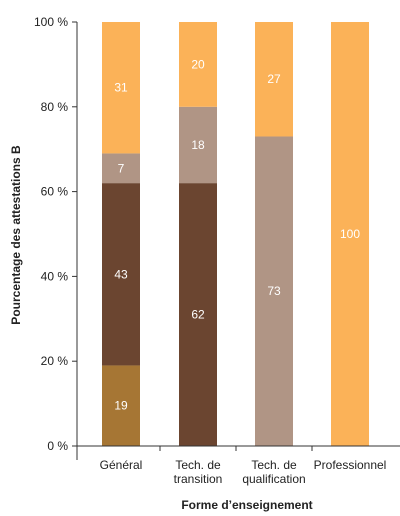  What do you see at coordinates (51, 22) in the screenshot?
I see `y-tick-label-5: 100 %` at bounding box center [51, 22].